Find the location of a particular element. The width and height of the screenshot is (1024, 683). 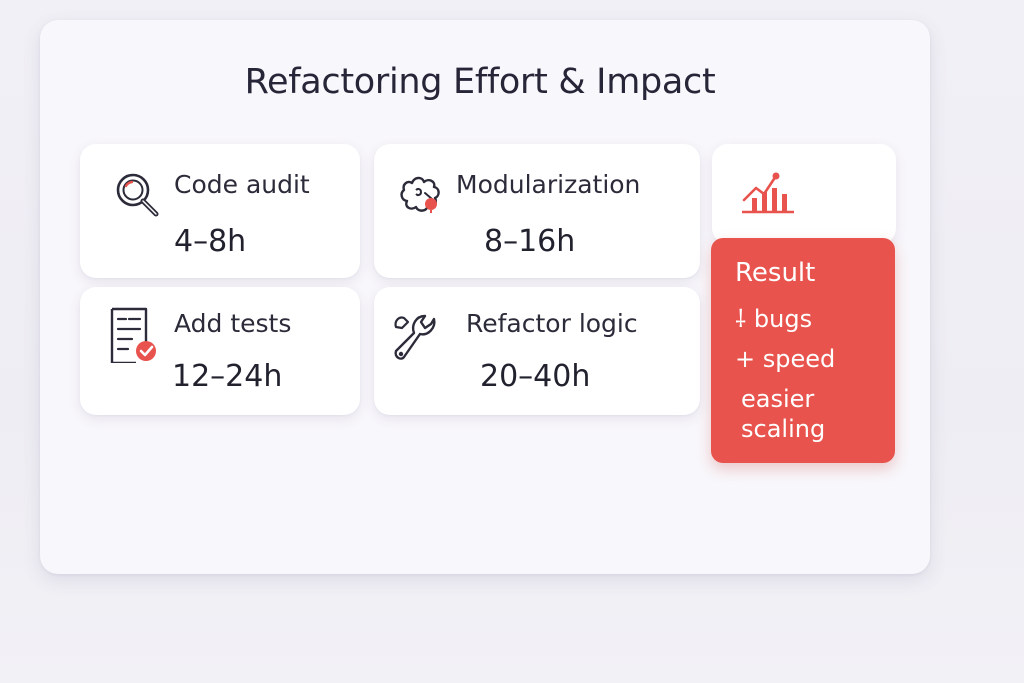

result-card: Result ⸸ bugs + speed easier scaling is located at coordinates (803, 350).